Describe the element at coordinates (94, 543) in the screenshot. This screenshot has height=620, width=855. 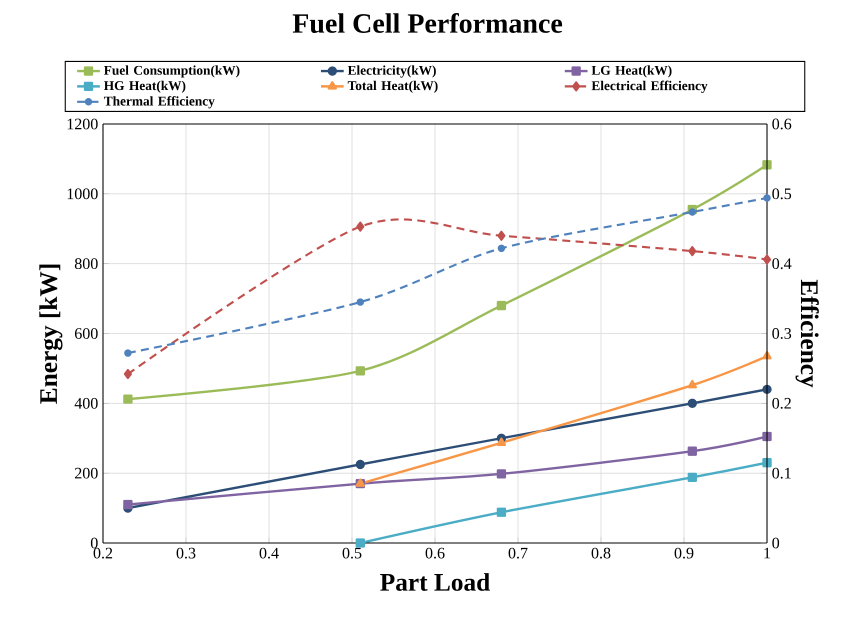
I see `y-tick-label: 0` at that location.